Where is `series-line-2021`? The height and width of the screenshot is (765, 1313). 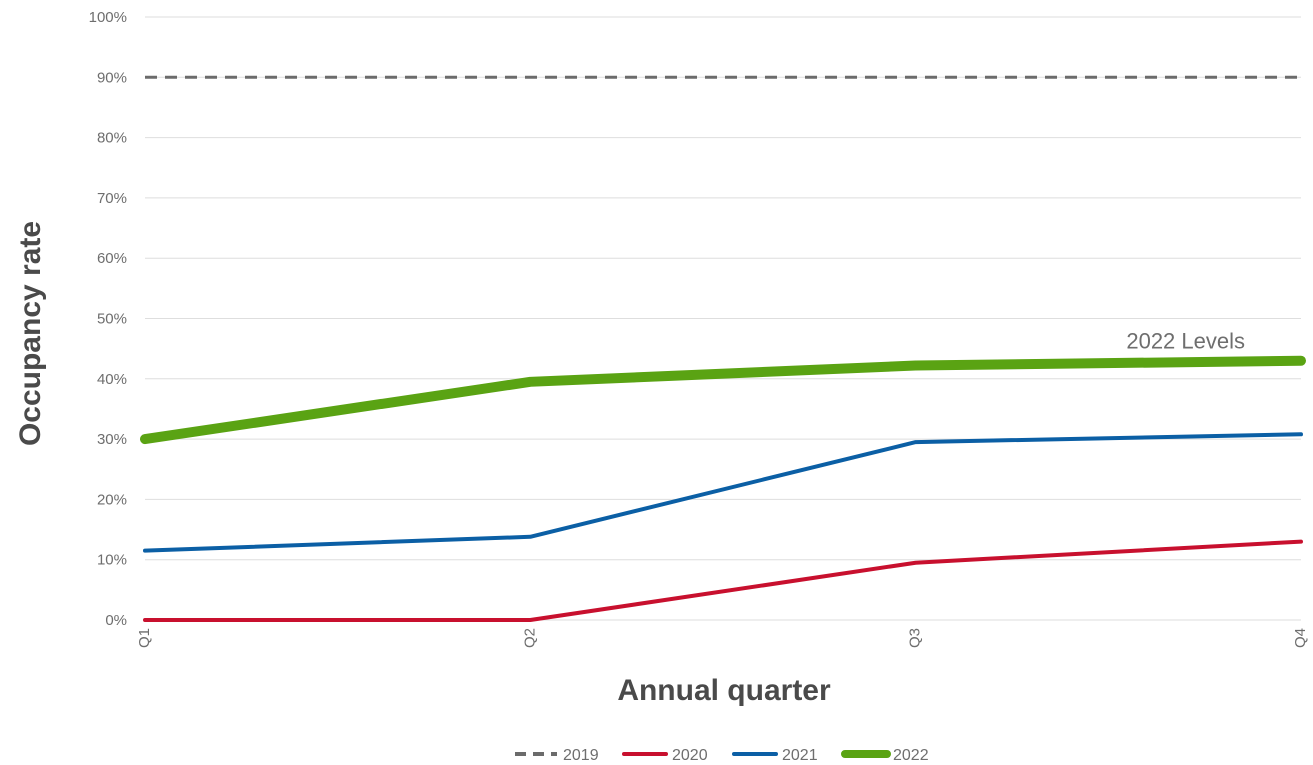
series-line-2021 is located at coordinates (723, 492).